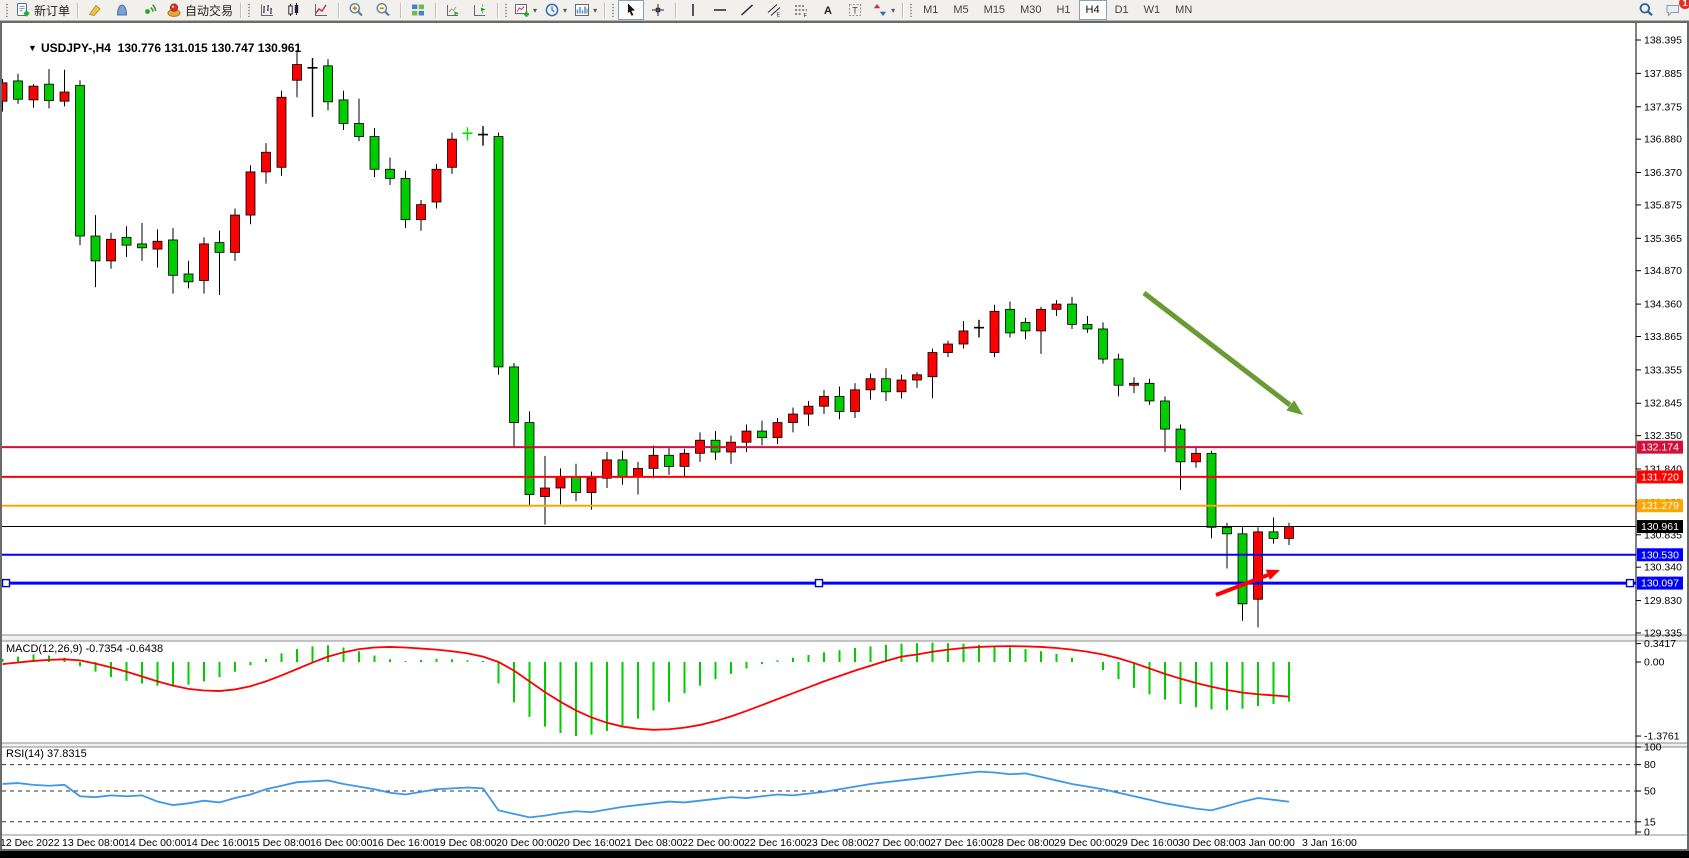  I want to click on equidistant-channel-button, so click(774, 10).